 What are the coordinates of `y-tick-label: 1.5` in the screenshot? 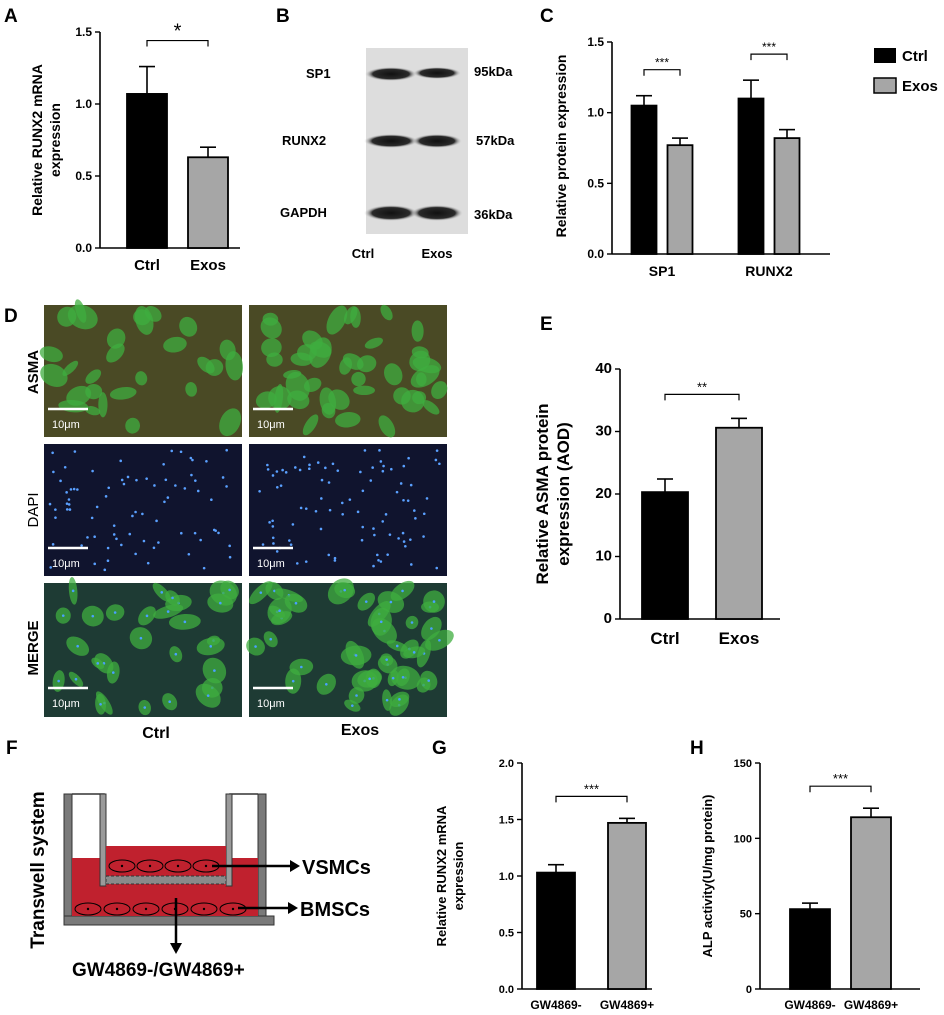 It's located at (83, 32).